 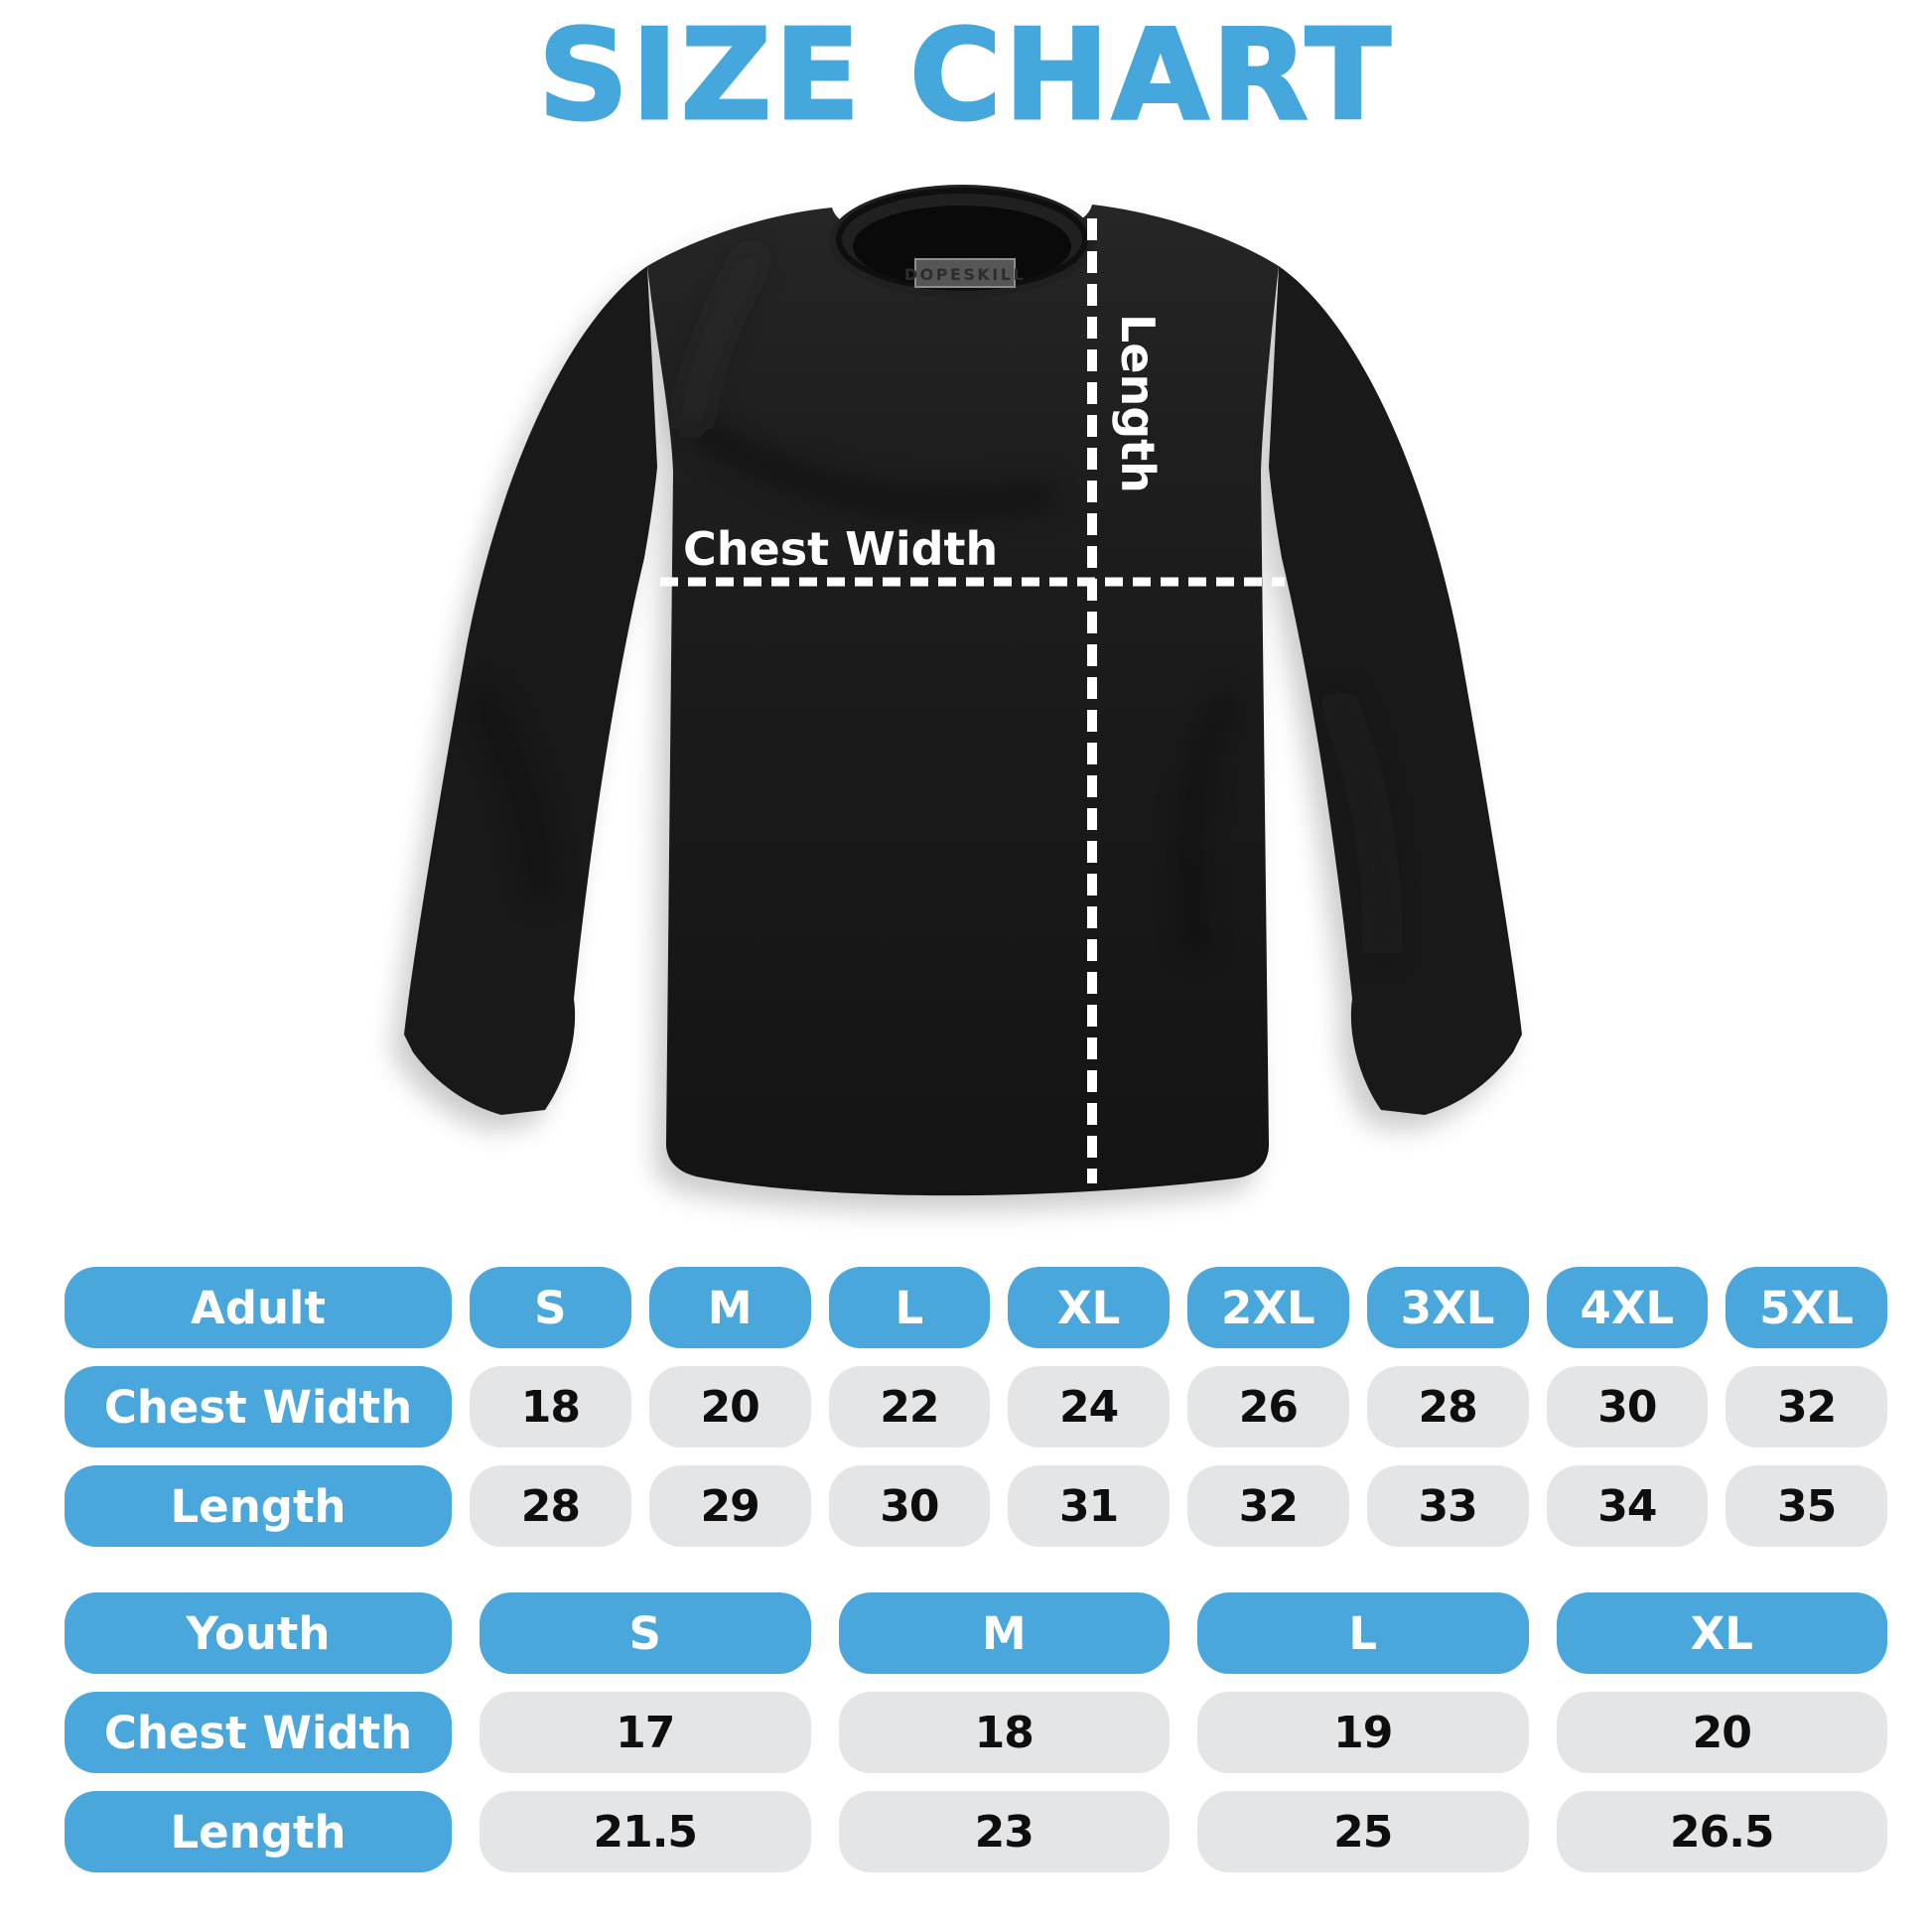 I want to click on brand-label: DOPESKILL, so click(x=965, y=274).